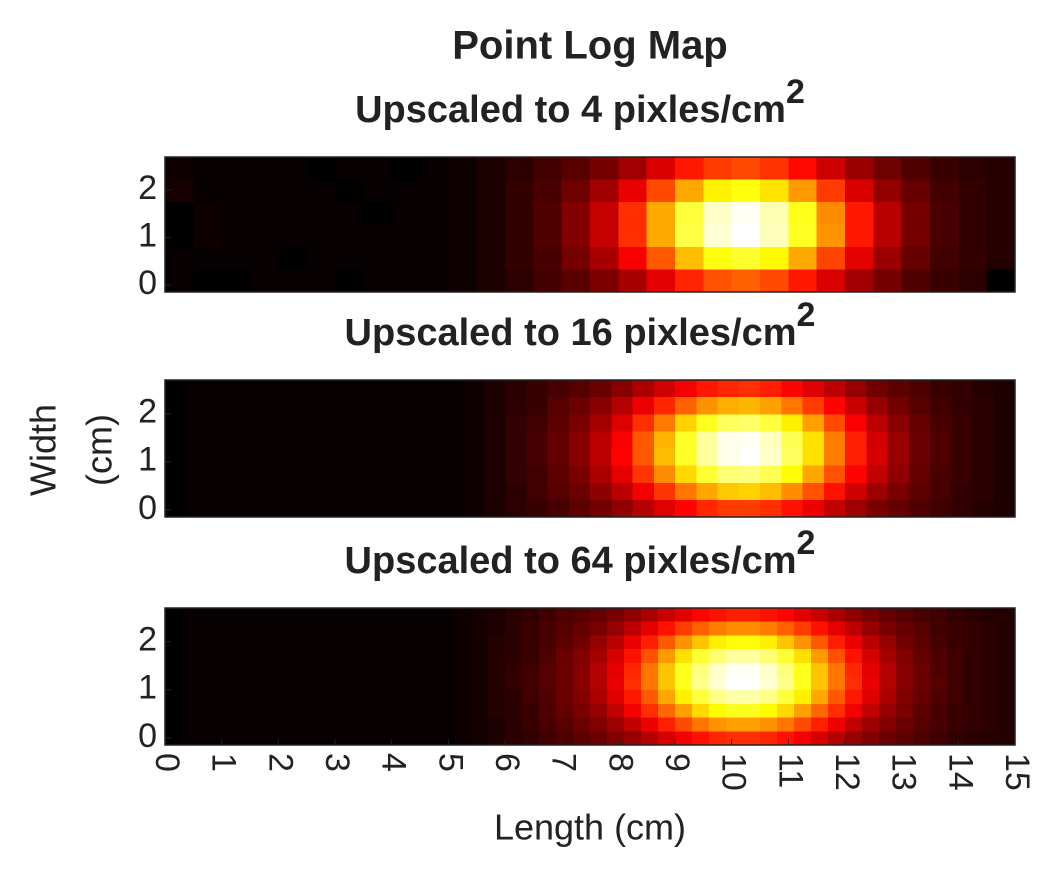 This screenshot has height=886, width=1055. What do you see at coordinates (960, 772) in the screenshot?
I see `x-tick-label: 14` at bounding box center [960, 772].